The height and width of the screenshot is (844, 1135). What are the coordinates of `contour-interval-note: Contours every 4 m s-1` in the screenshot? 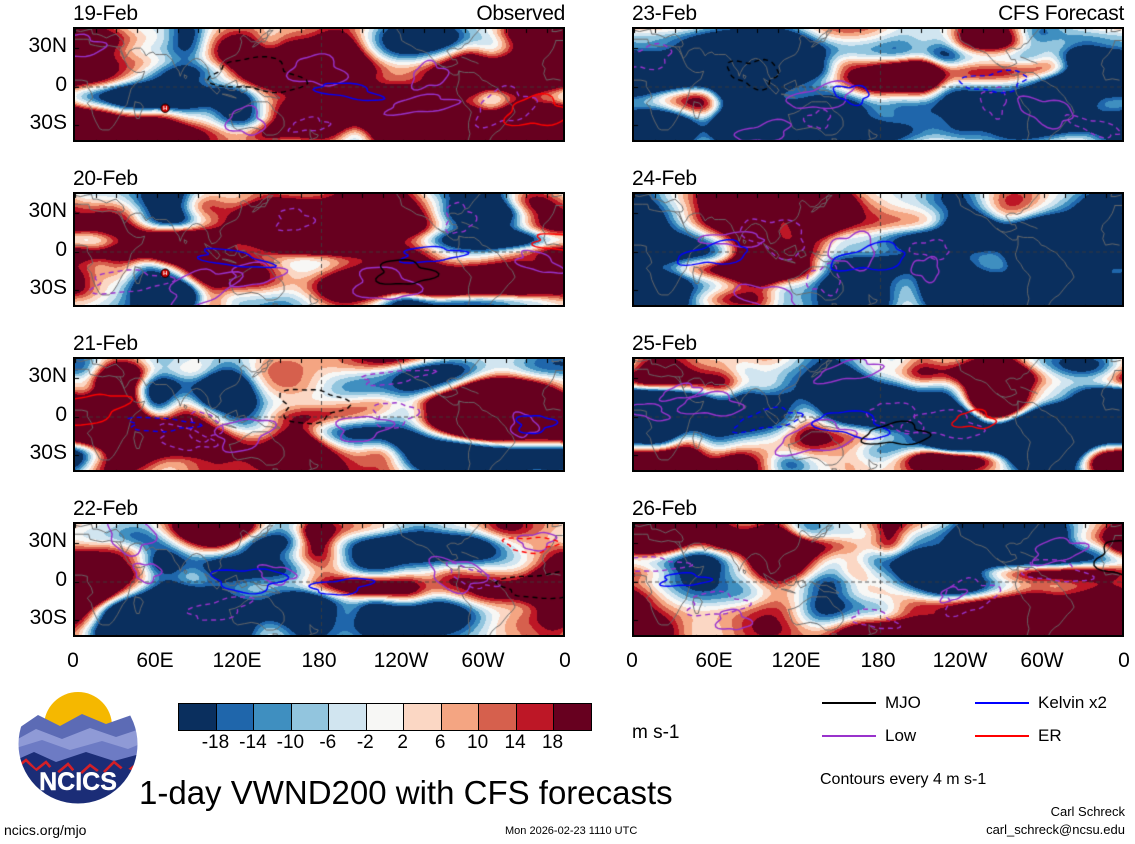 It's located at (903, 779).